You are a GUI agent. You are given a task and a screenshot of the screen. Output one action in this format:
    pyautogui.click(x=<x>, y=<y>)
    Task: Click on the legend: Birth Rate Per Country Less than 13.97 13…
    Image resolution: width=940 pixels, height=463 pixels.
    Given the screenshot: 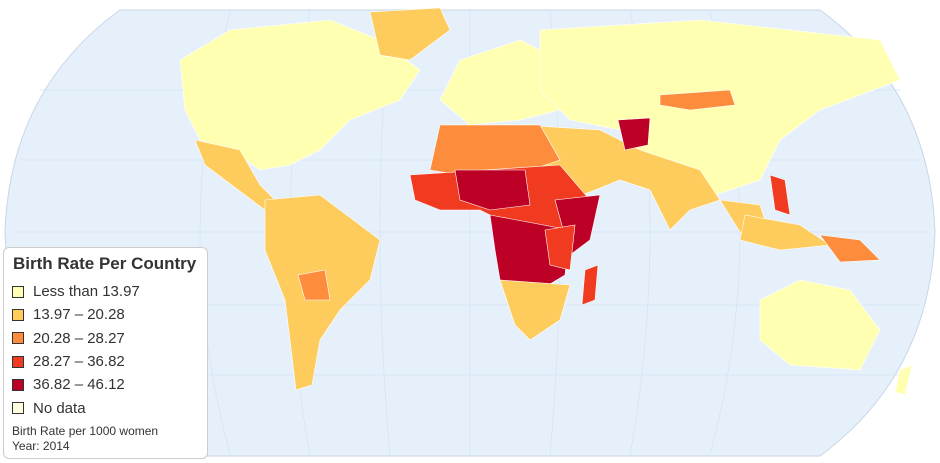 What is the action you would take?
    pyautogui.click(x=105, y=353)
    